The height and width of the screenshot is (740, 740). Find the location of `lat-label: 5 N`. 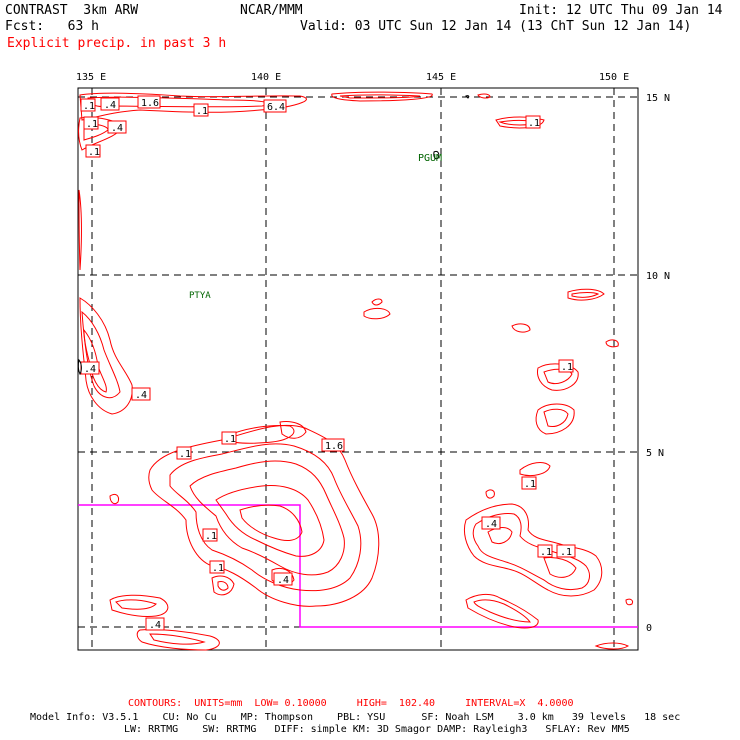

lat-label: 5 N is located at coordinates (655, 453).